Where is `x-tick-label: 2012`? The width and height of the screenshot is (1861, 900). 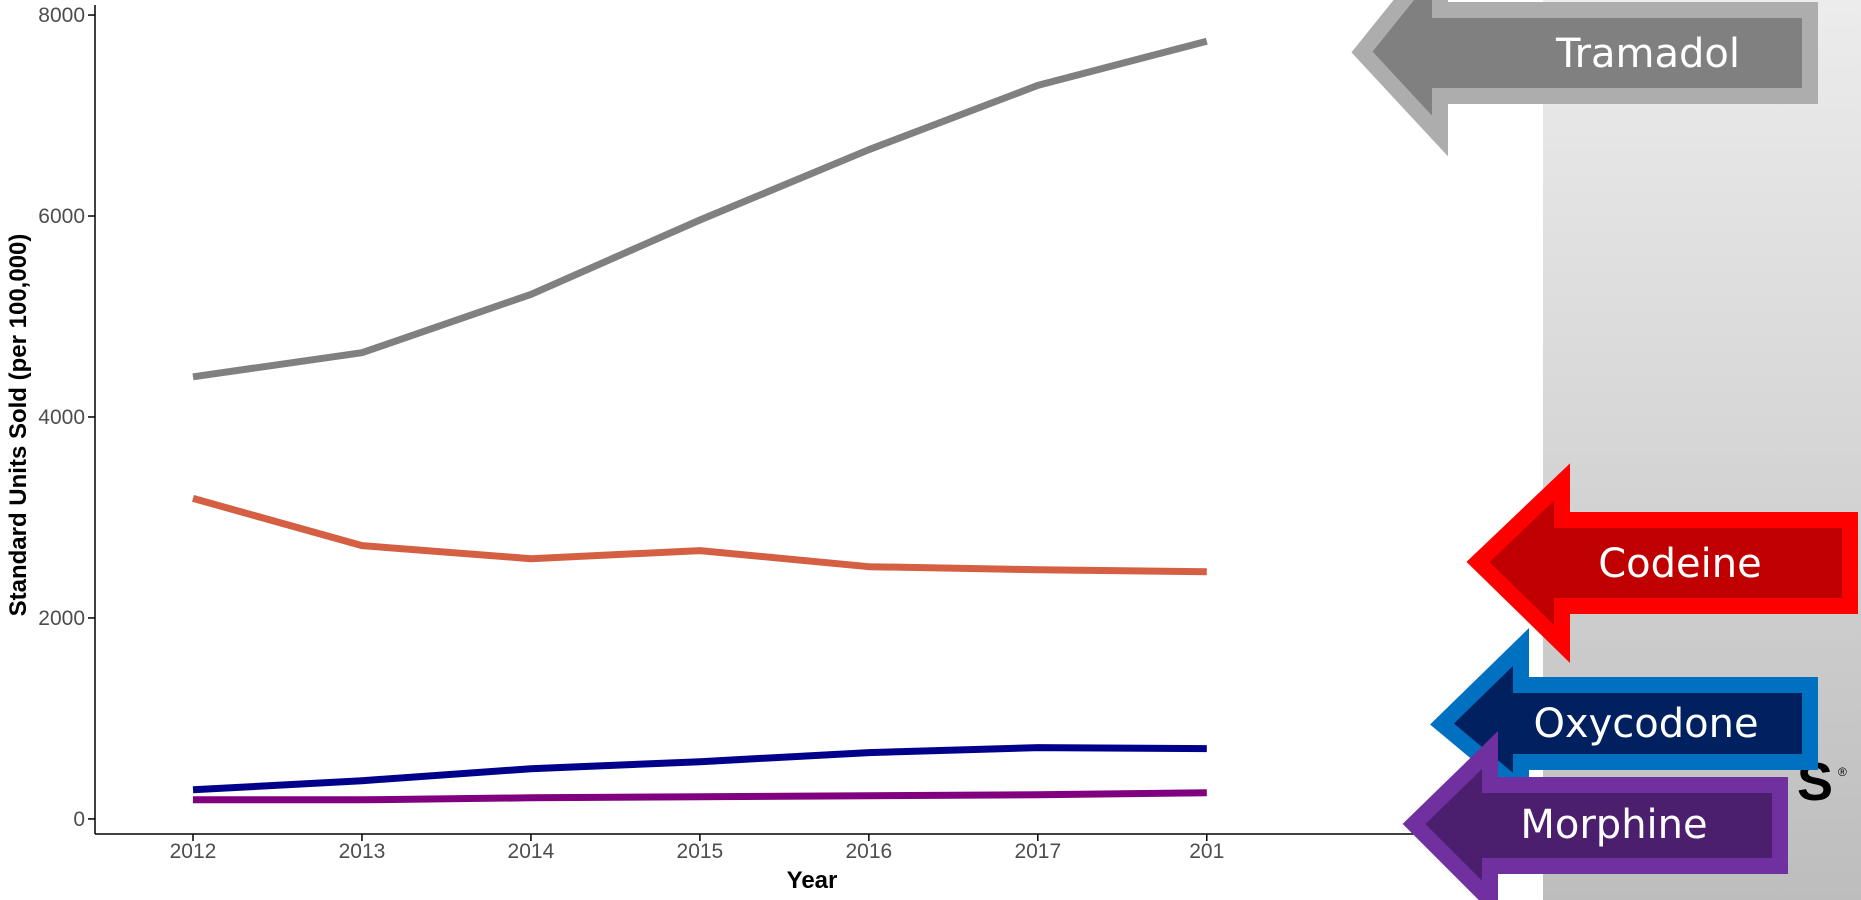
x-tick-label: 2012 is located at coordinates (193, 851).